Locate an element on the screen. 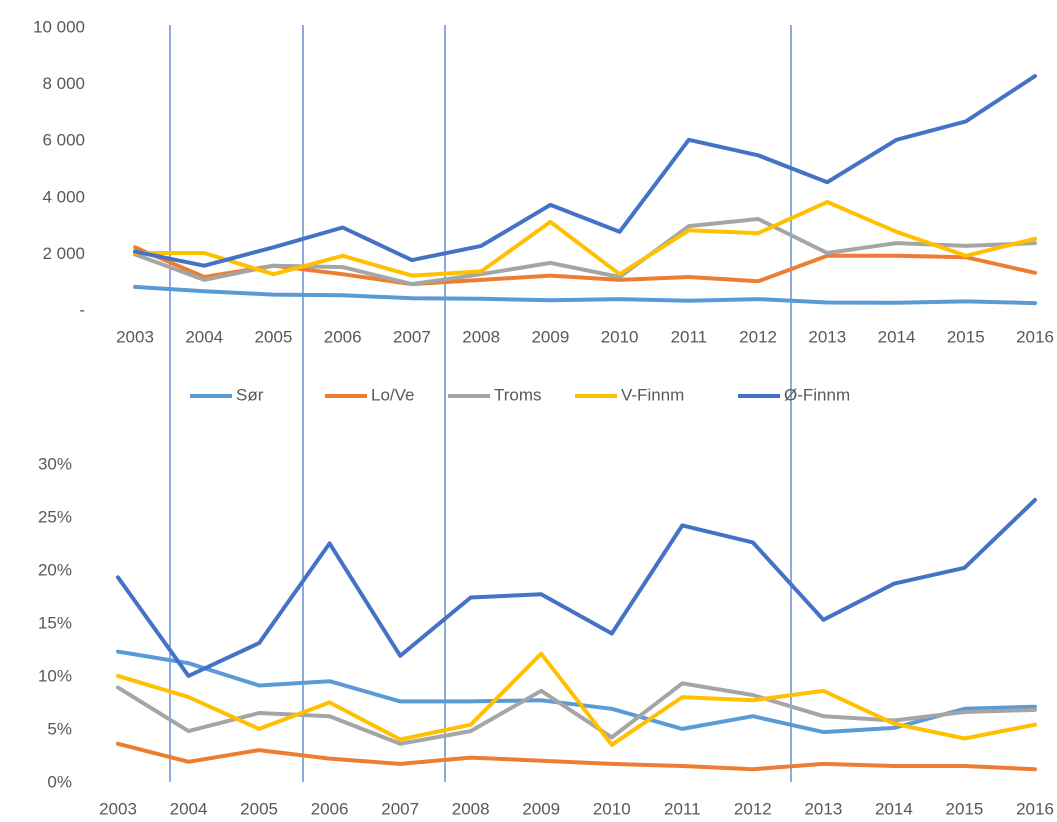  y-tick-label: 2 000 is located at coordinates (63, 253).